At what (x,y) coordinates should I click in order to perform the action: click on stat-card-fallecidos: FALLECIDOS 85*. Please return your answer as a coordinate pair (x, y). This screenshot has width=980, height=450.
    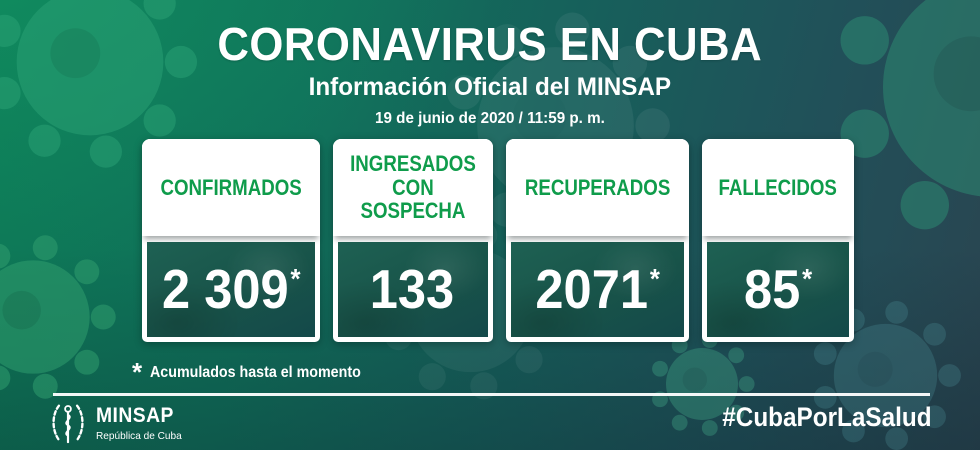
    Looking at the image, I should click on (778, 240).